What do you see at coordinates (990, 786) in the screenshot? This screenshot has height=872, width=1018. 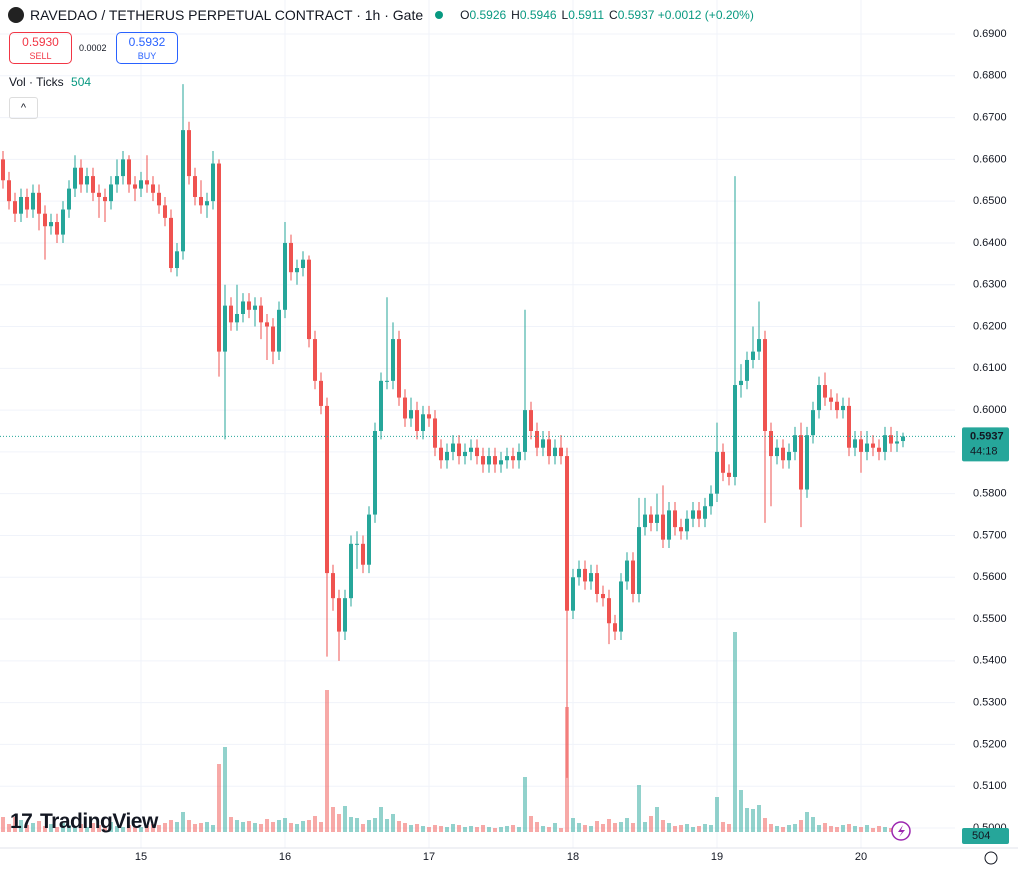 I see `y-tick-label: 0.5100` at bounding box center [990, 786].